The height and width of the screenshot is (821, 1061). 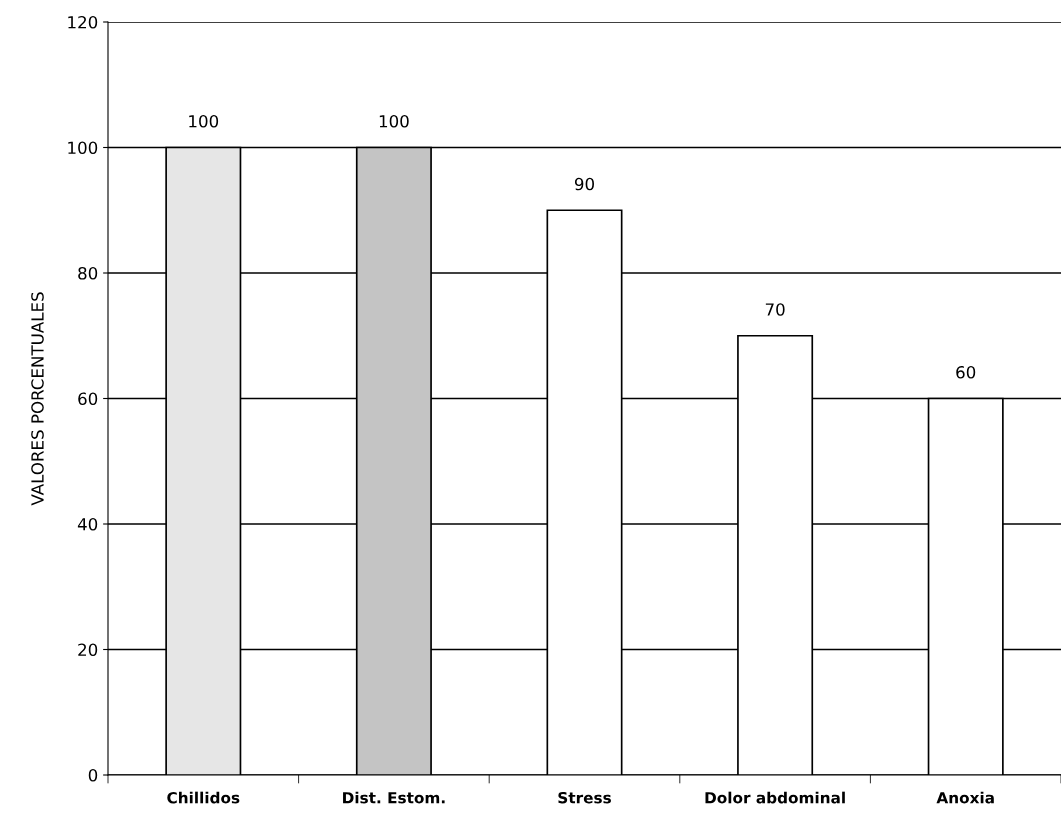 I want to click on x-tick-label: Dolor abdominal, so click(x=775, y=797).